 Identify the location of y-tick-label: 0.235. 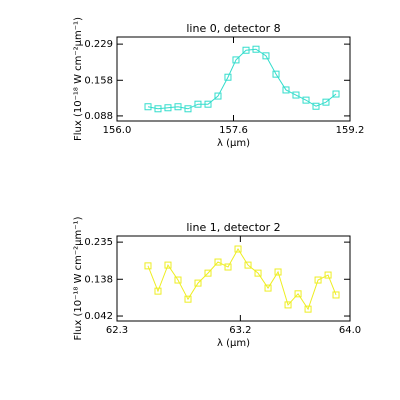
(98, 242).